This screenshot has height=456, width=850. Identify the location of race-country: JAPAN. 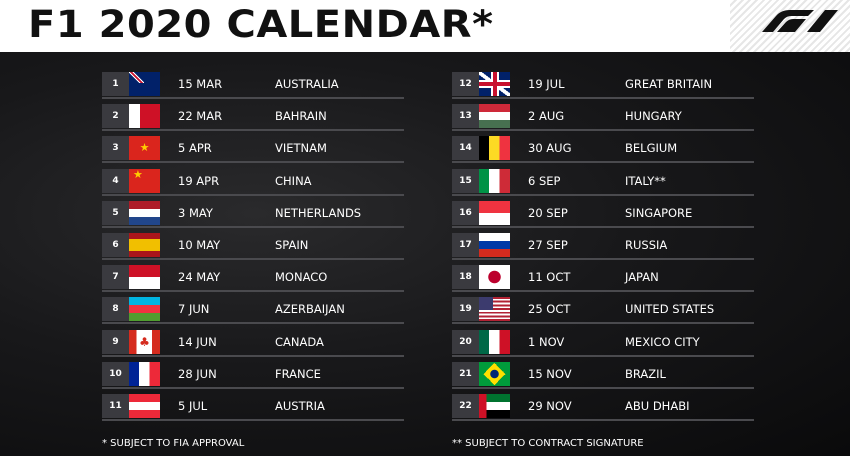
(642, 277).